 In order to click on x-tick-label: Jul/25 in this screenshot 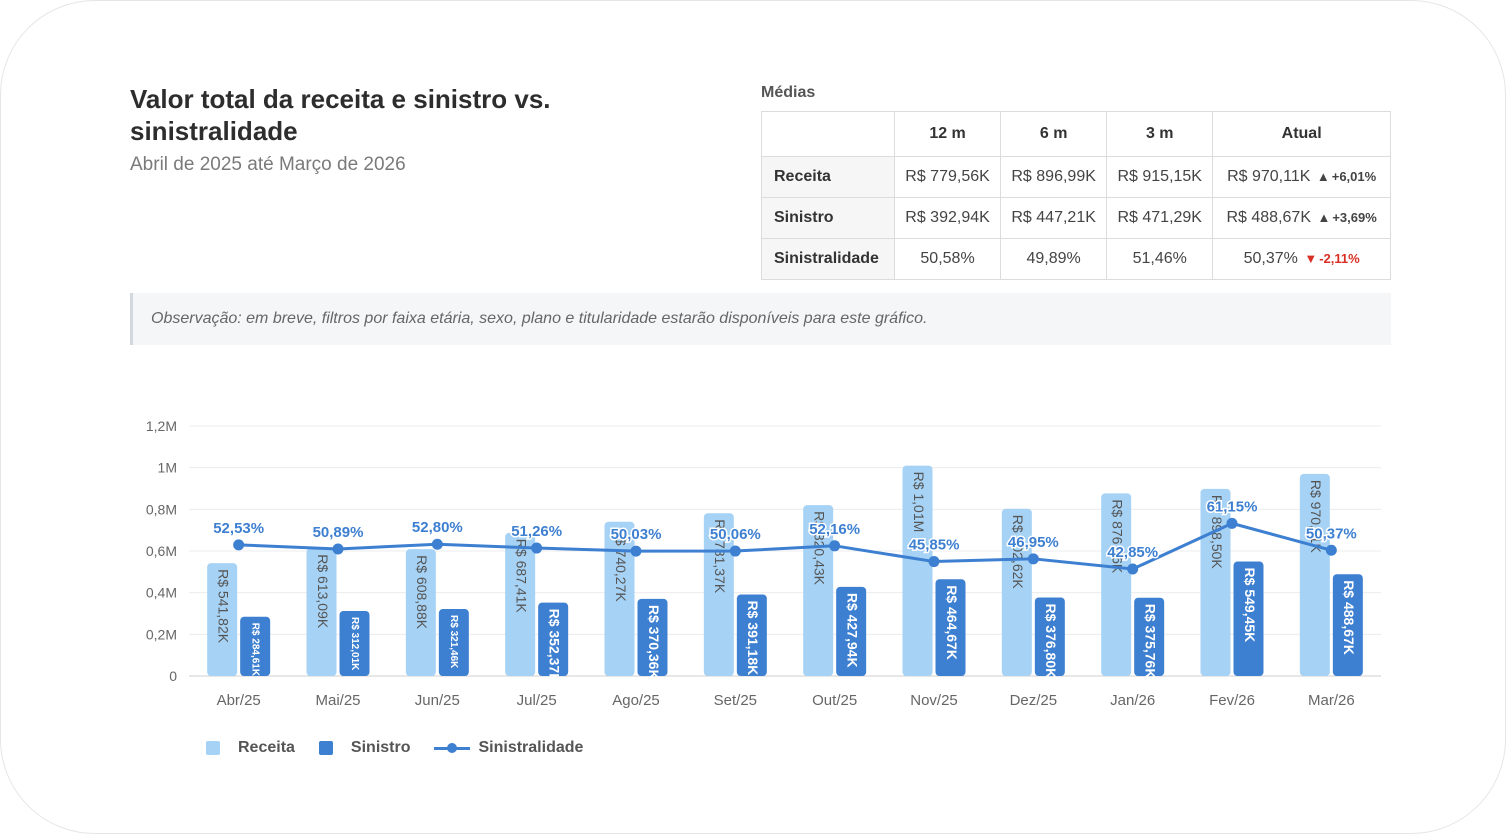, I will do `click(537, 700)`.